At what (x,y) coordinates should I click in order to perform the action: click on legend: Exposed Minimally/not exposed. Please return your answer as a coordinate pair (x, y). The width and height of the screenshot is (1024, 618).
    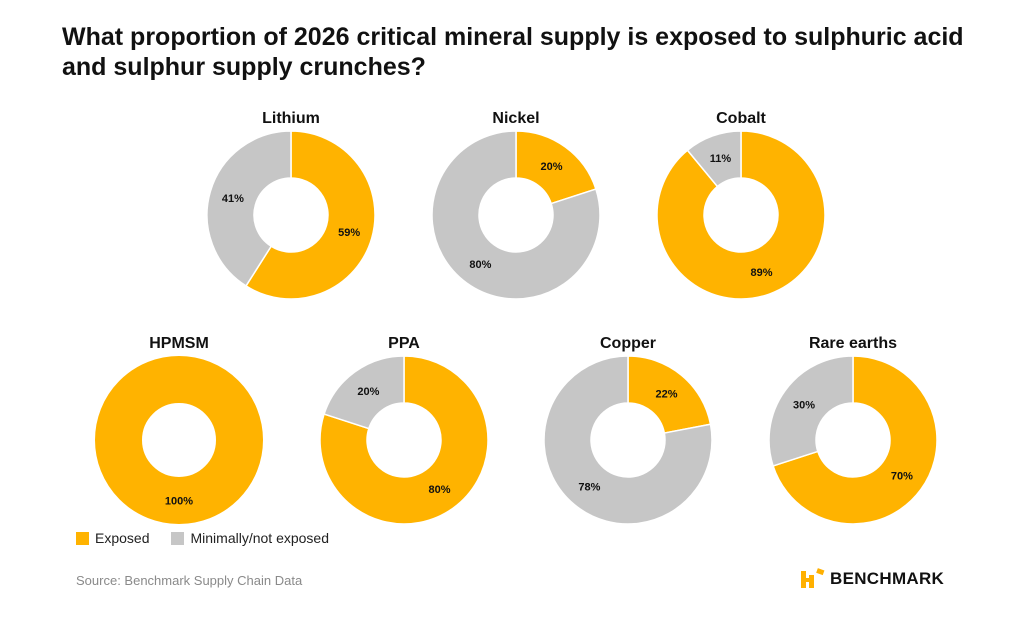
    Looking at the image, I should click on (209, 538).